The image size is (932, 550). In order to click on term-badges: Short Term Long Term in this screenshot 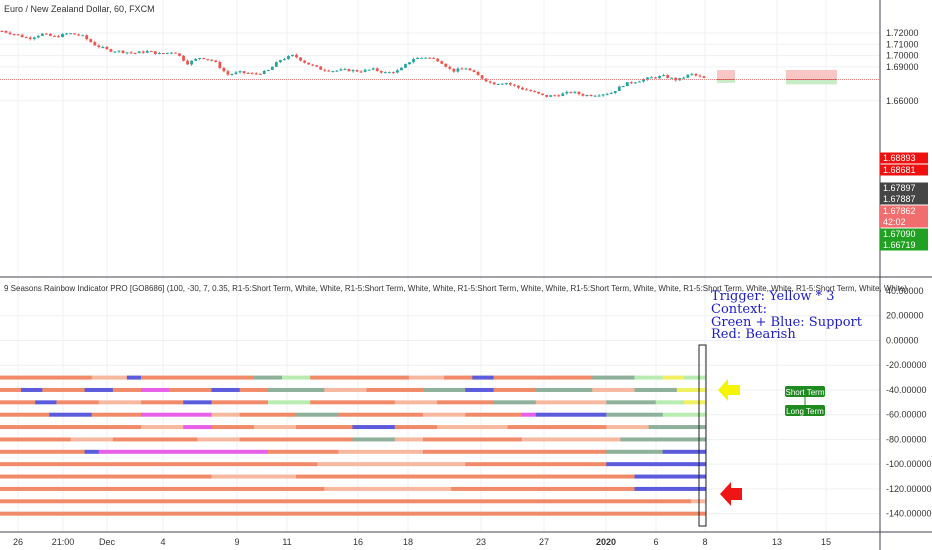, I will do `click(805, 401)`.